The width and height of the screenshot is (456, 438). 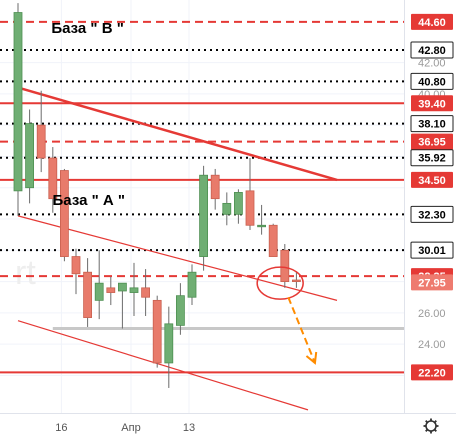 I want to click on last-price-label: 27.95, so click(x=432, y=283).